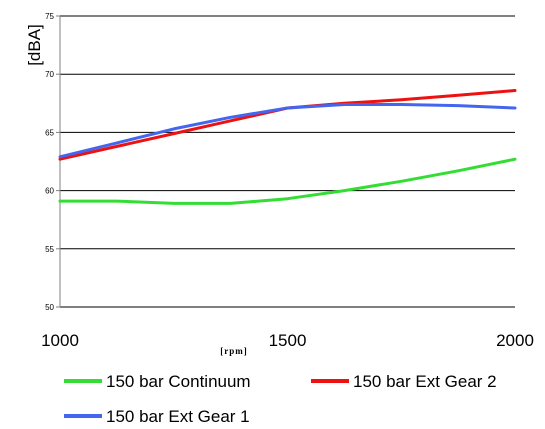  What do you see at coordinates (178, 416) in the screenshot?
I see `legend-label-3: 150 bar Ext Gear 1` at bounding box center [178, 416].